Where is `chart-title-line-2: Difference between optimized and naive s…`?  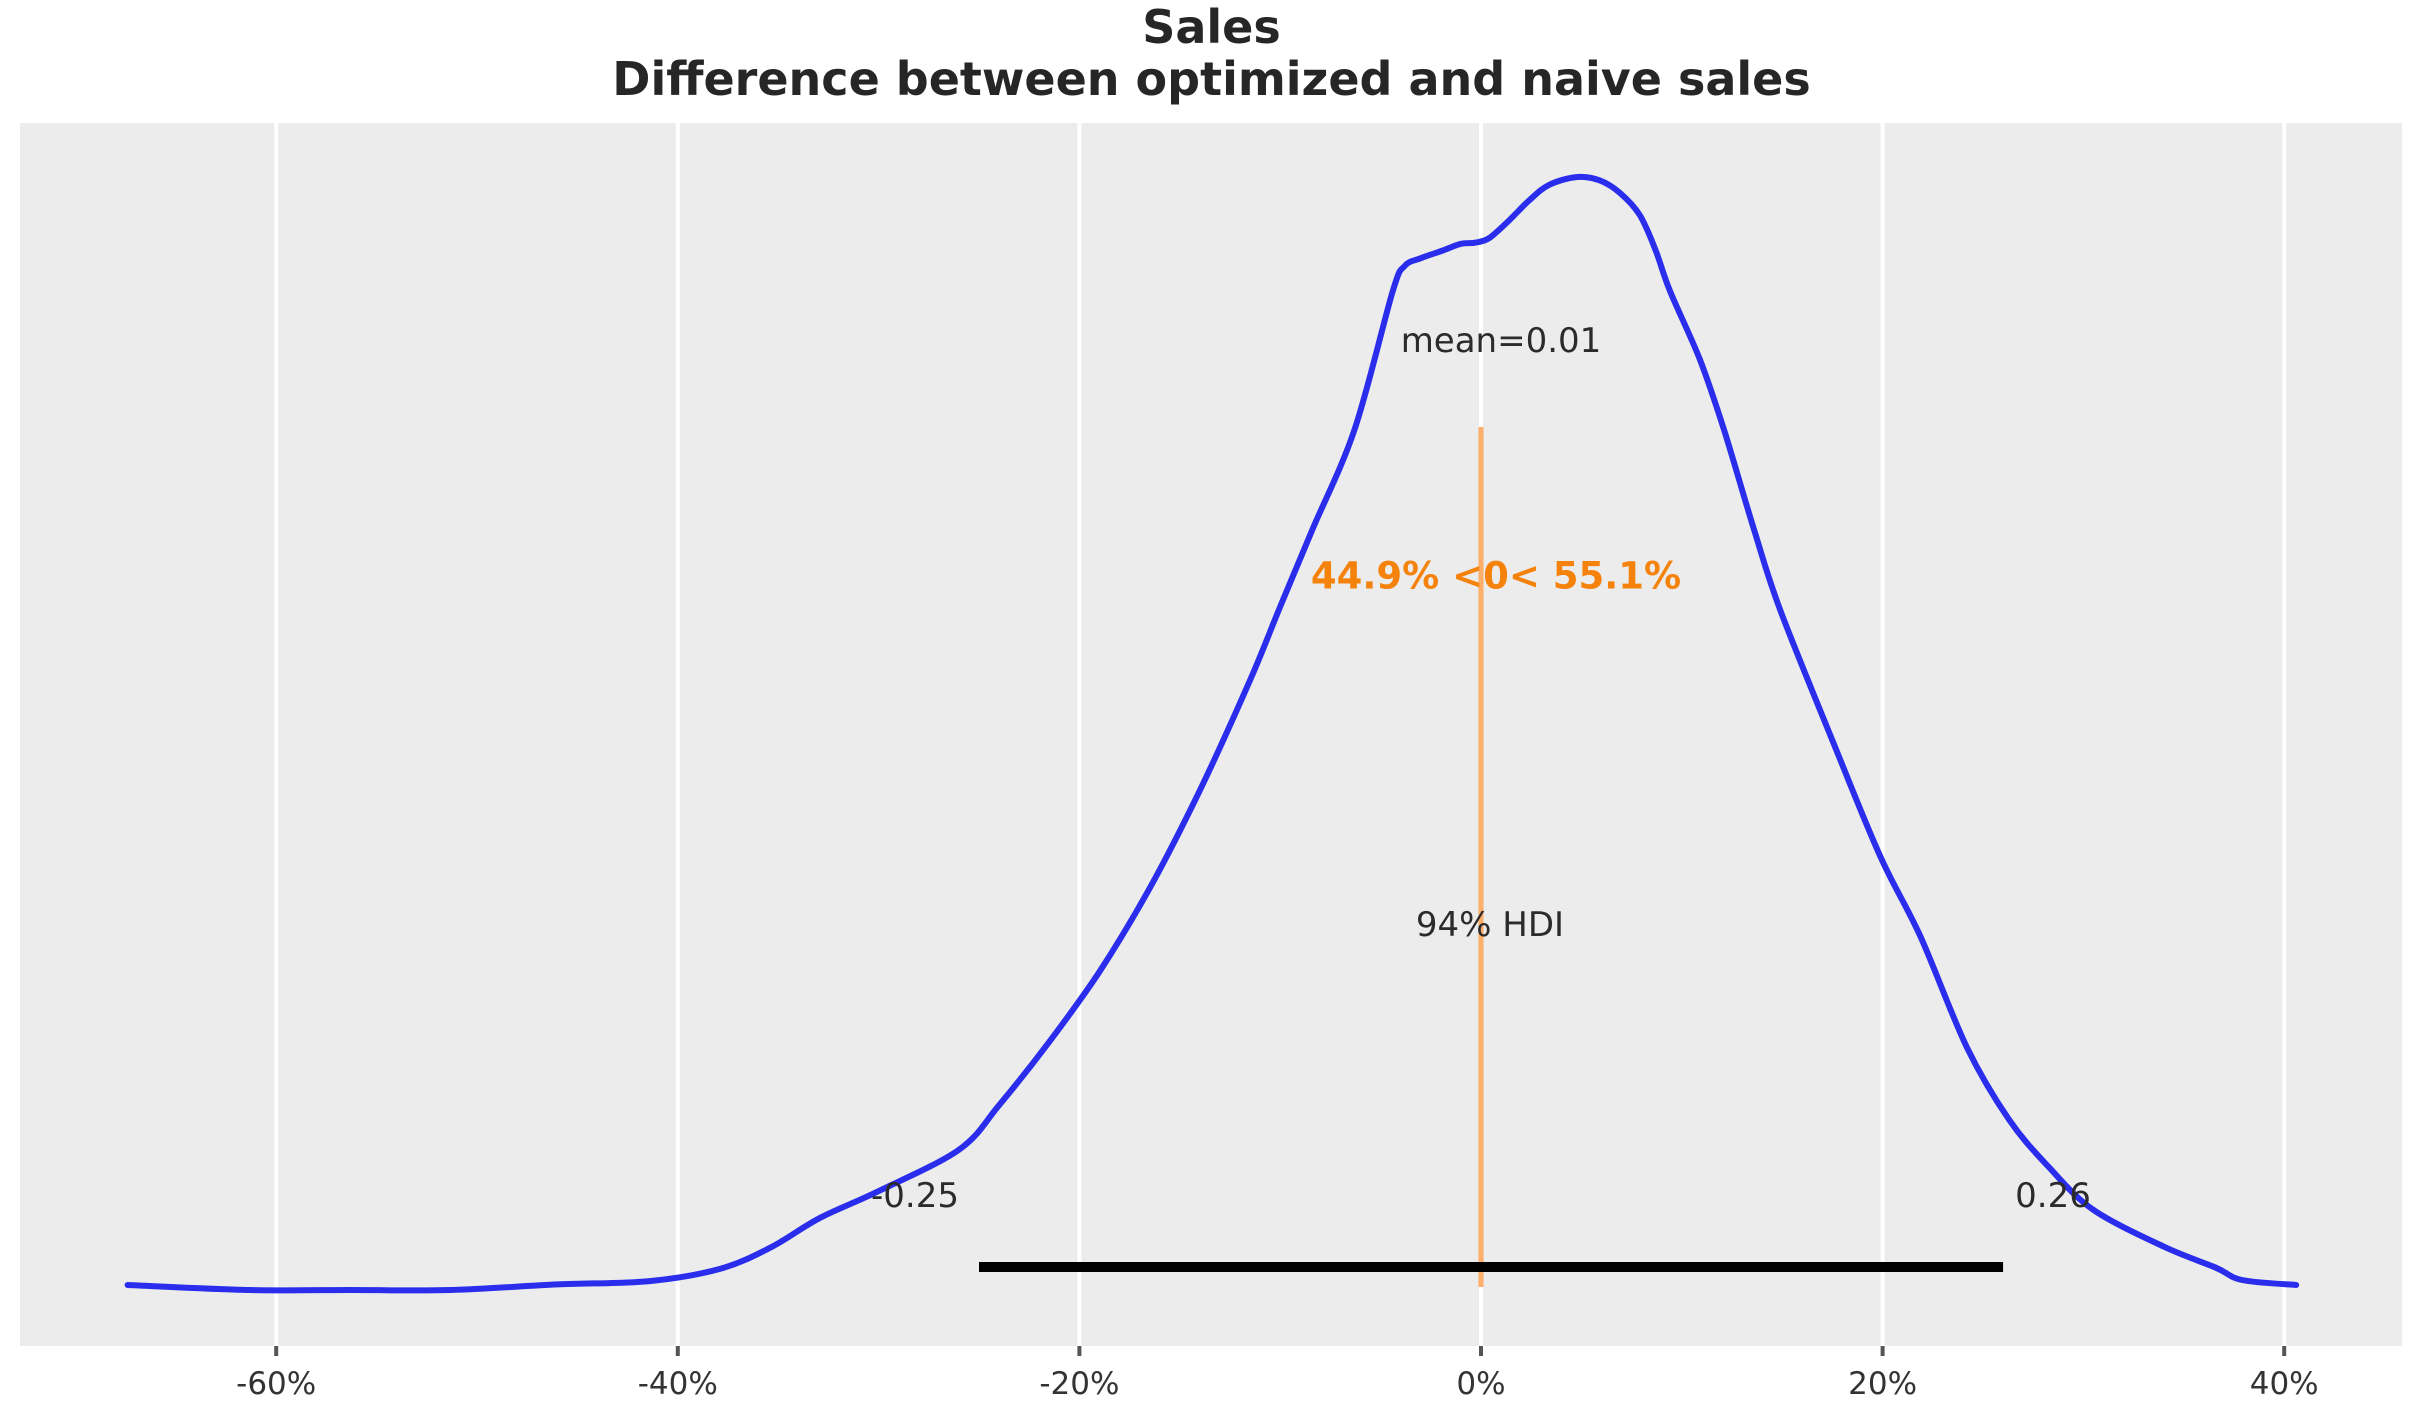 chart-title-line-2: Difference between optimized and naive s… is located at coordinates (1211, 78).